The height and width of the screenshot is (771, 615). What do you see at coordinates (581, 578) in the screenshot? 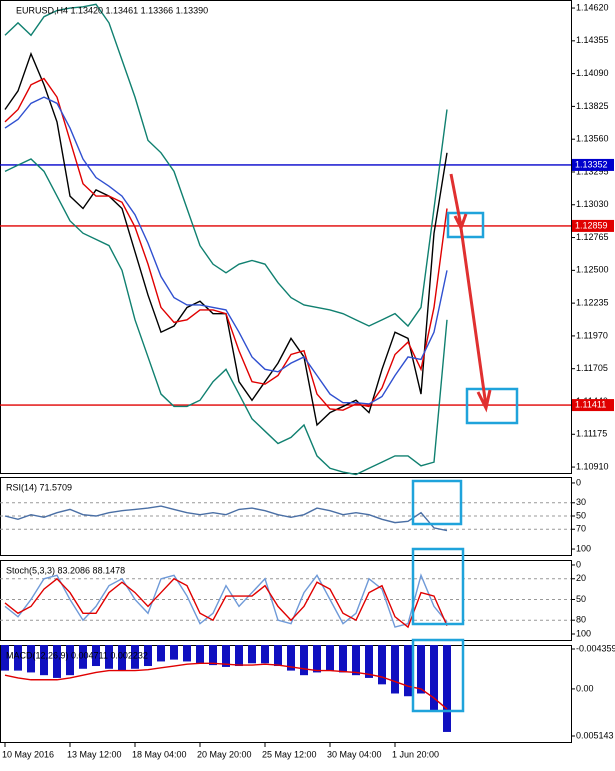
I see `y-tick-label: 20` at bounding box center [581, 578].